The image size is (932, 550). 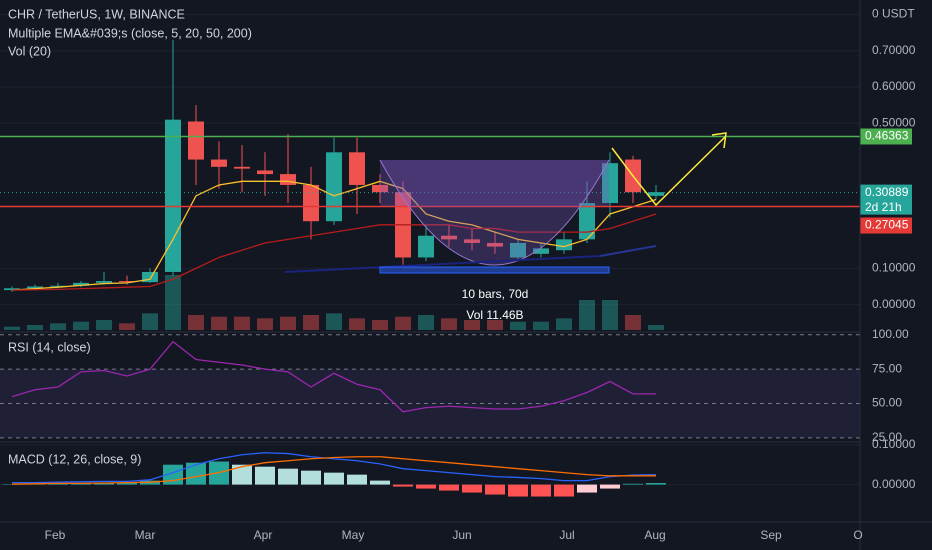 I want to click on signal-line, so click(x=333, y=470).